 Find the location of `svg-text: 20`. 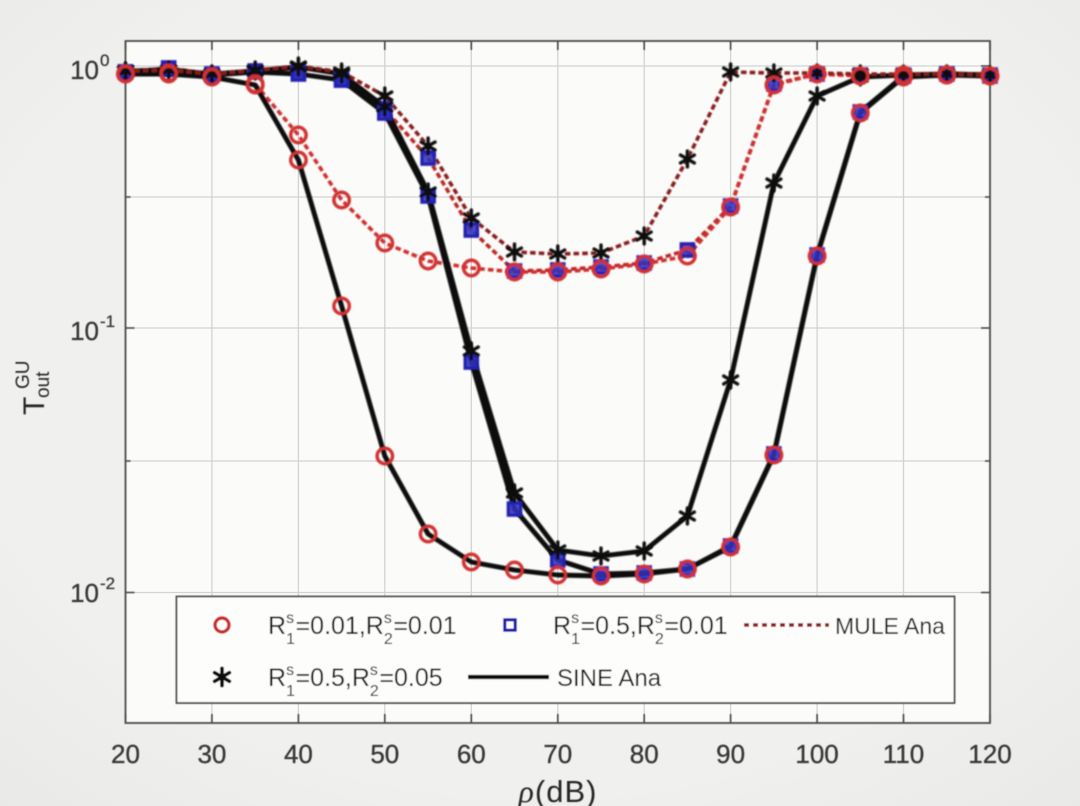

svg-text: 20 is located at coordinates (125, 754).